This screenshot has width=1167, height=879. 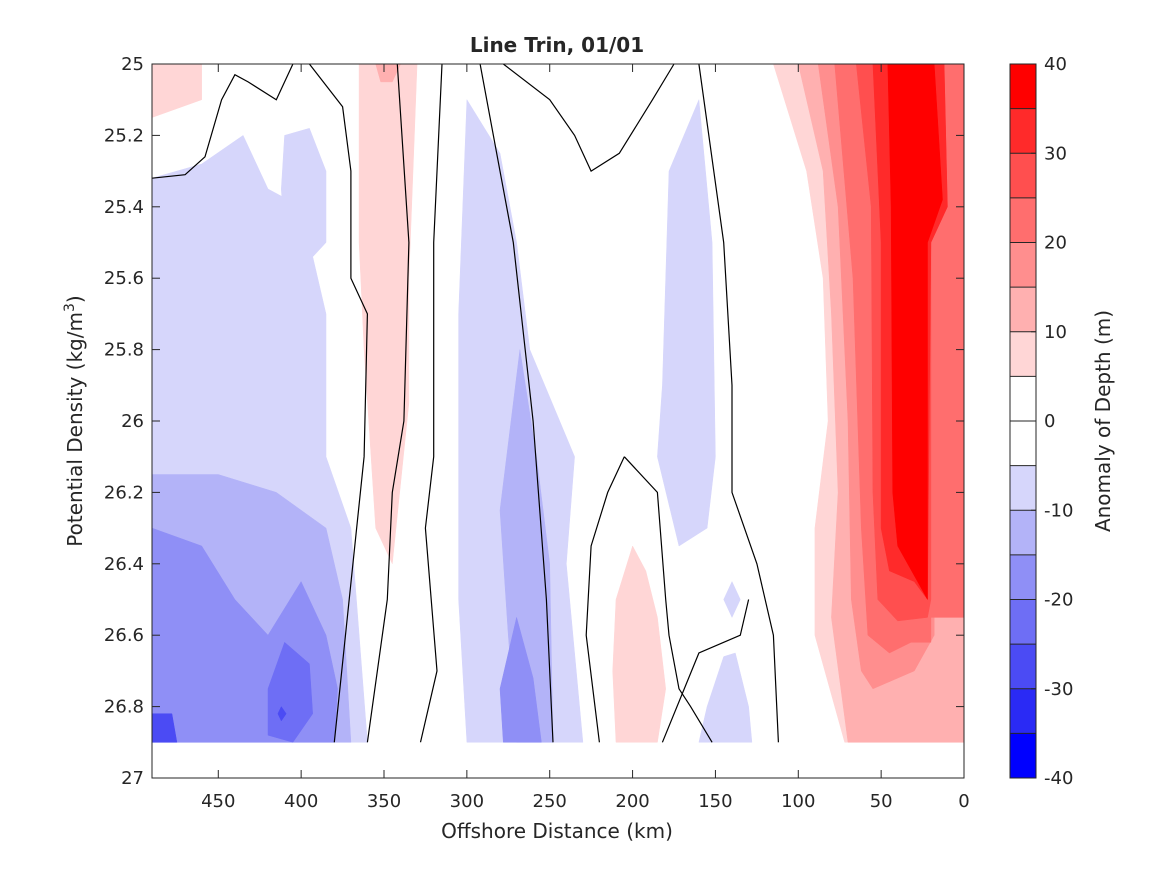 I want to click on colorbar-tick-label: 0, so click(x=1049, y=421).